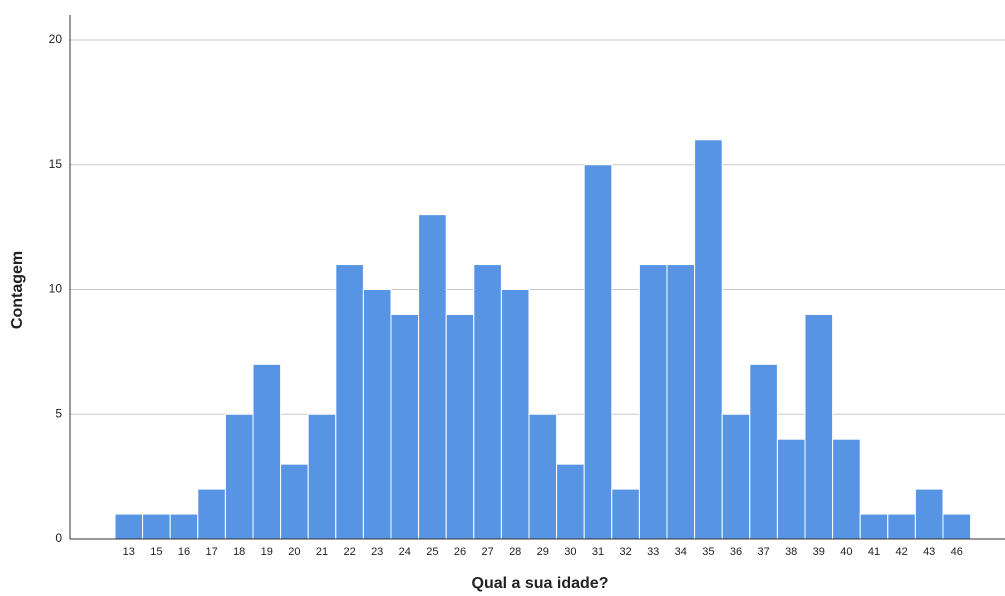  I want to click on x-tick-label: 18, so click(239, 552).